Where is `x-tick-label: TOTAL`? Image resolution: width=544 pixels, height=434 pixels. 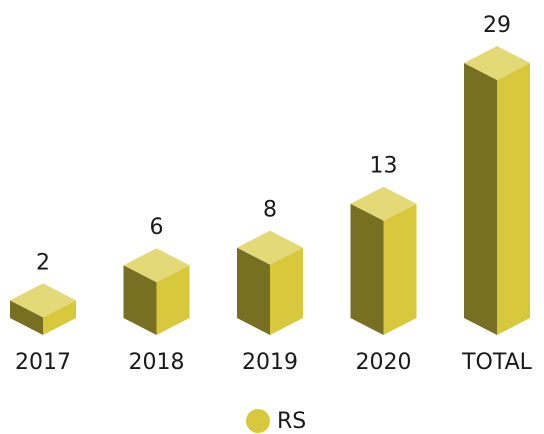
x-tick-label: TOTAL is located at coordinates (497, 362).